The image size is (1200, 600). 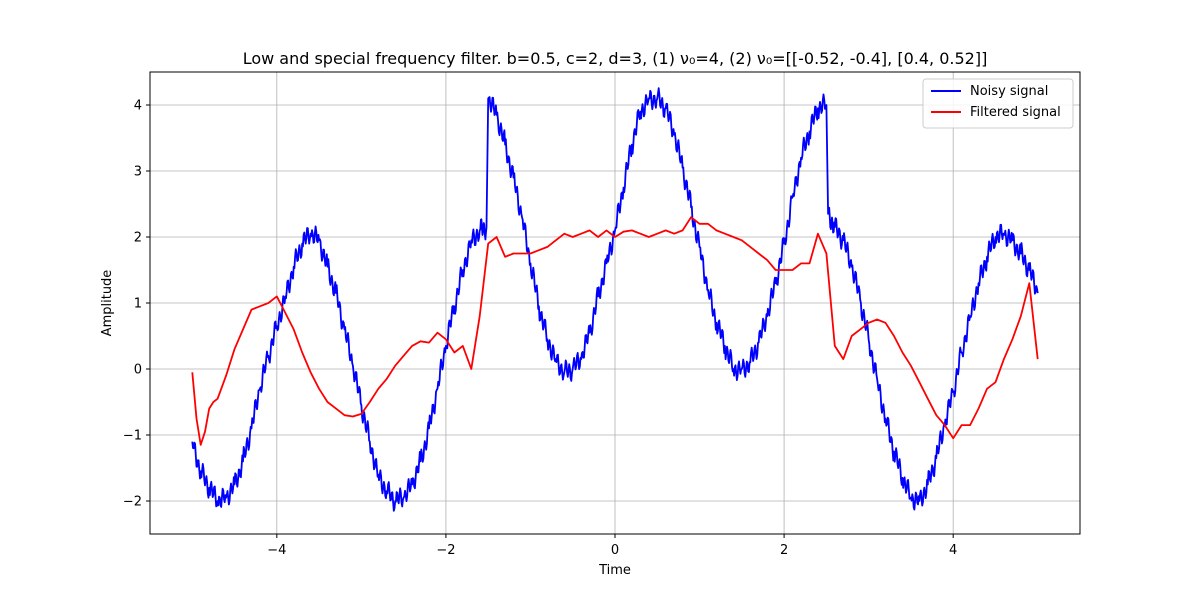 What do you see at coordinates (615, 550) in the screenshot?
I see `x-tick-label: 0` at bounding box center [615, 550].